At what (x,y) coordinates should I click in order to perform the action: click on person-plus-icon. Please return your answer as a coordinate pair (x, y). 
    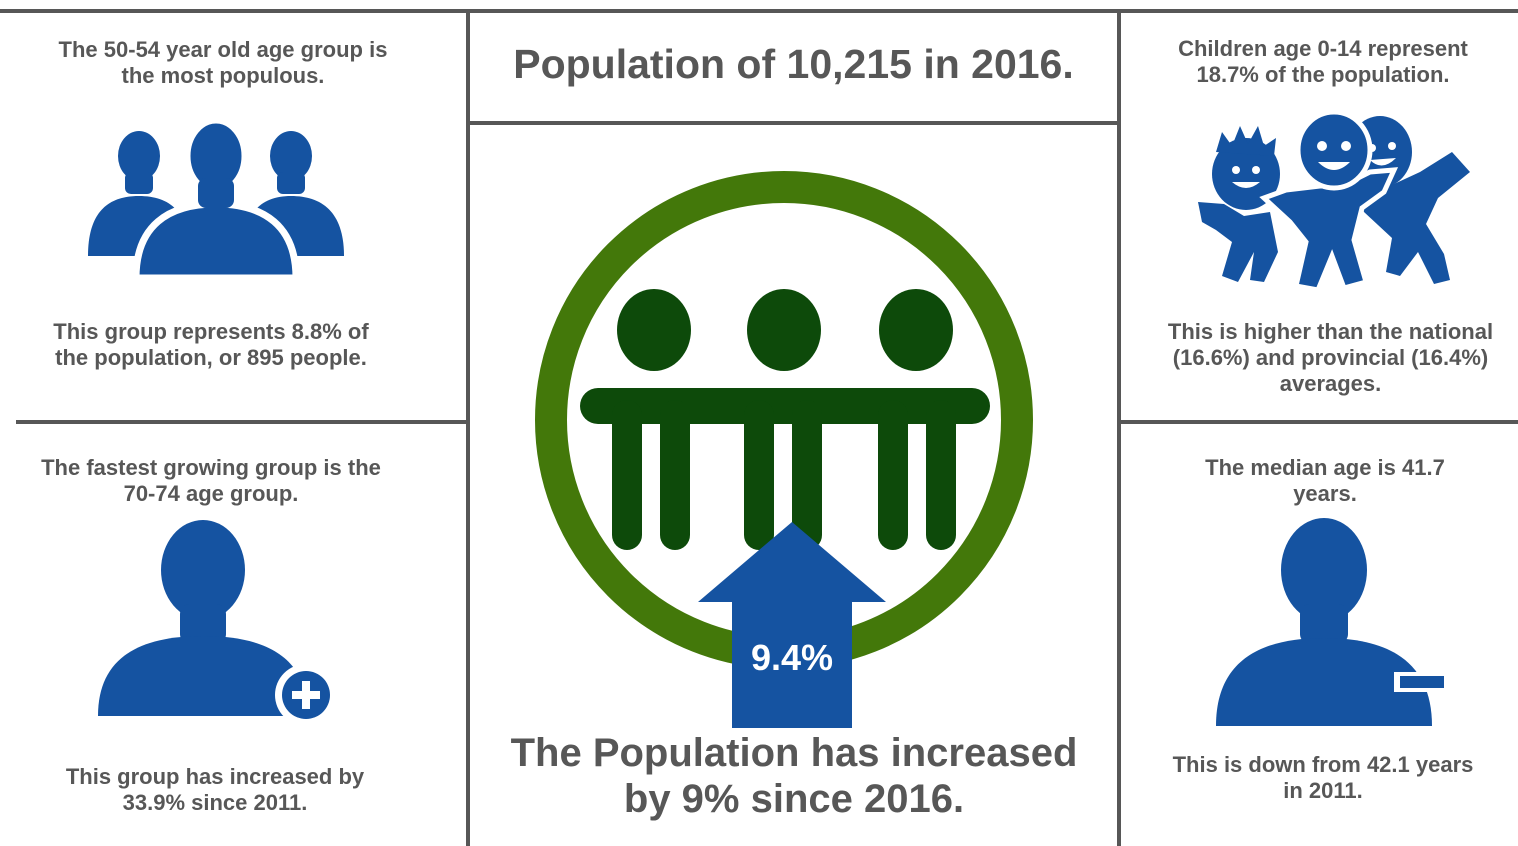
    Looking at the image, I should click on (217, 623).